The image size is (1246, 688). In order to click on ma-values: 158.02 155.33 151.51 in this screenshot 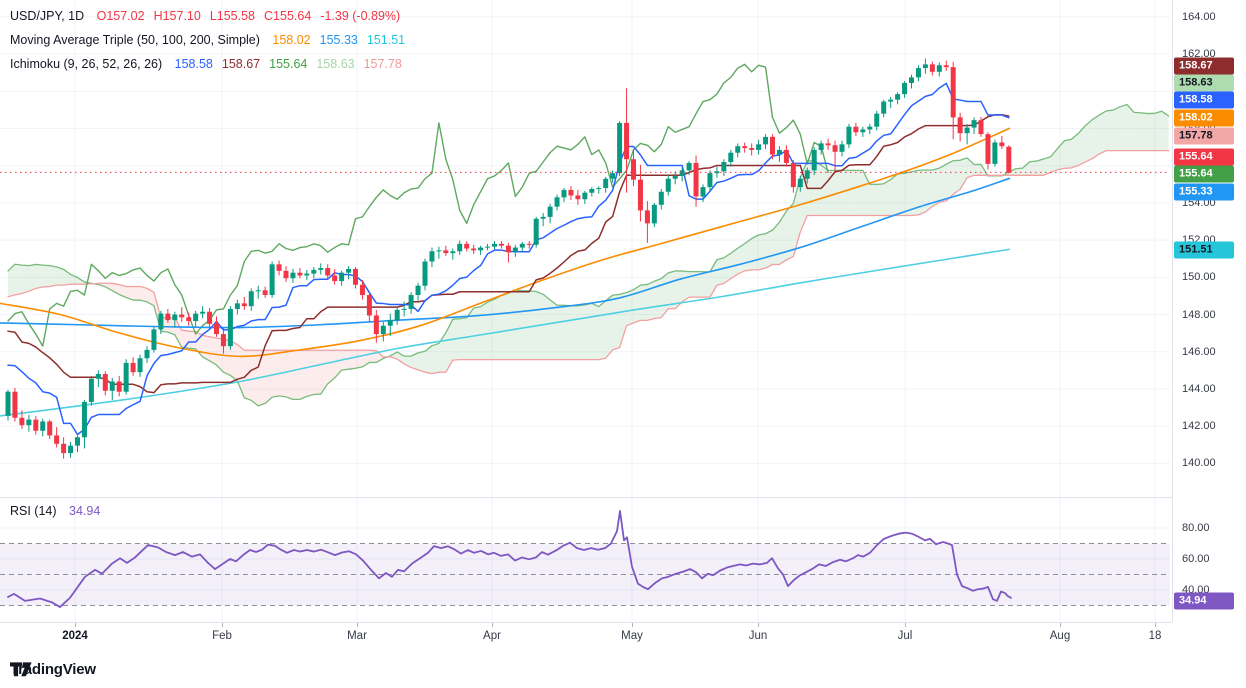, I will do `click(334, 40)`.